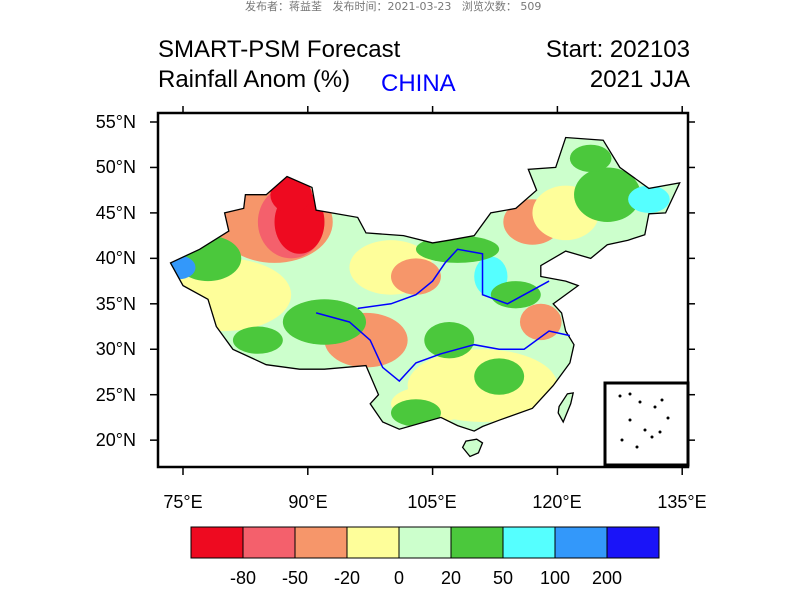  I want to click on colorbar-label: 100, so click(555, 578).